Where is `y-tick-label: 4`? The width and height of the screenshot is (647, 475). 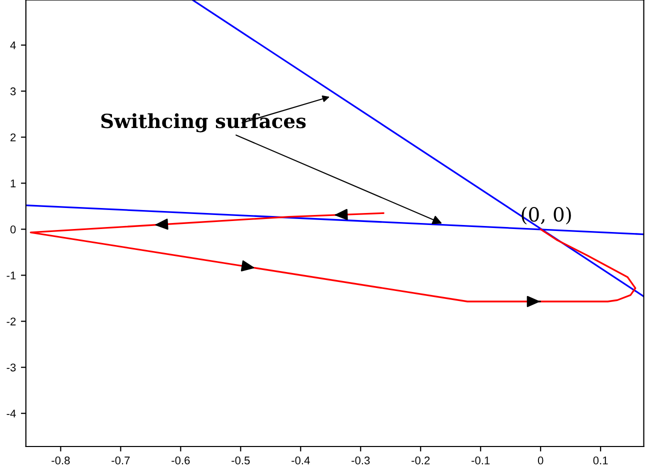 y-tick-label: 4 is located at coordinates (13, 45).